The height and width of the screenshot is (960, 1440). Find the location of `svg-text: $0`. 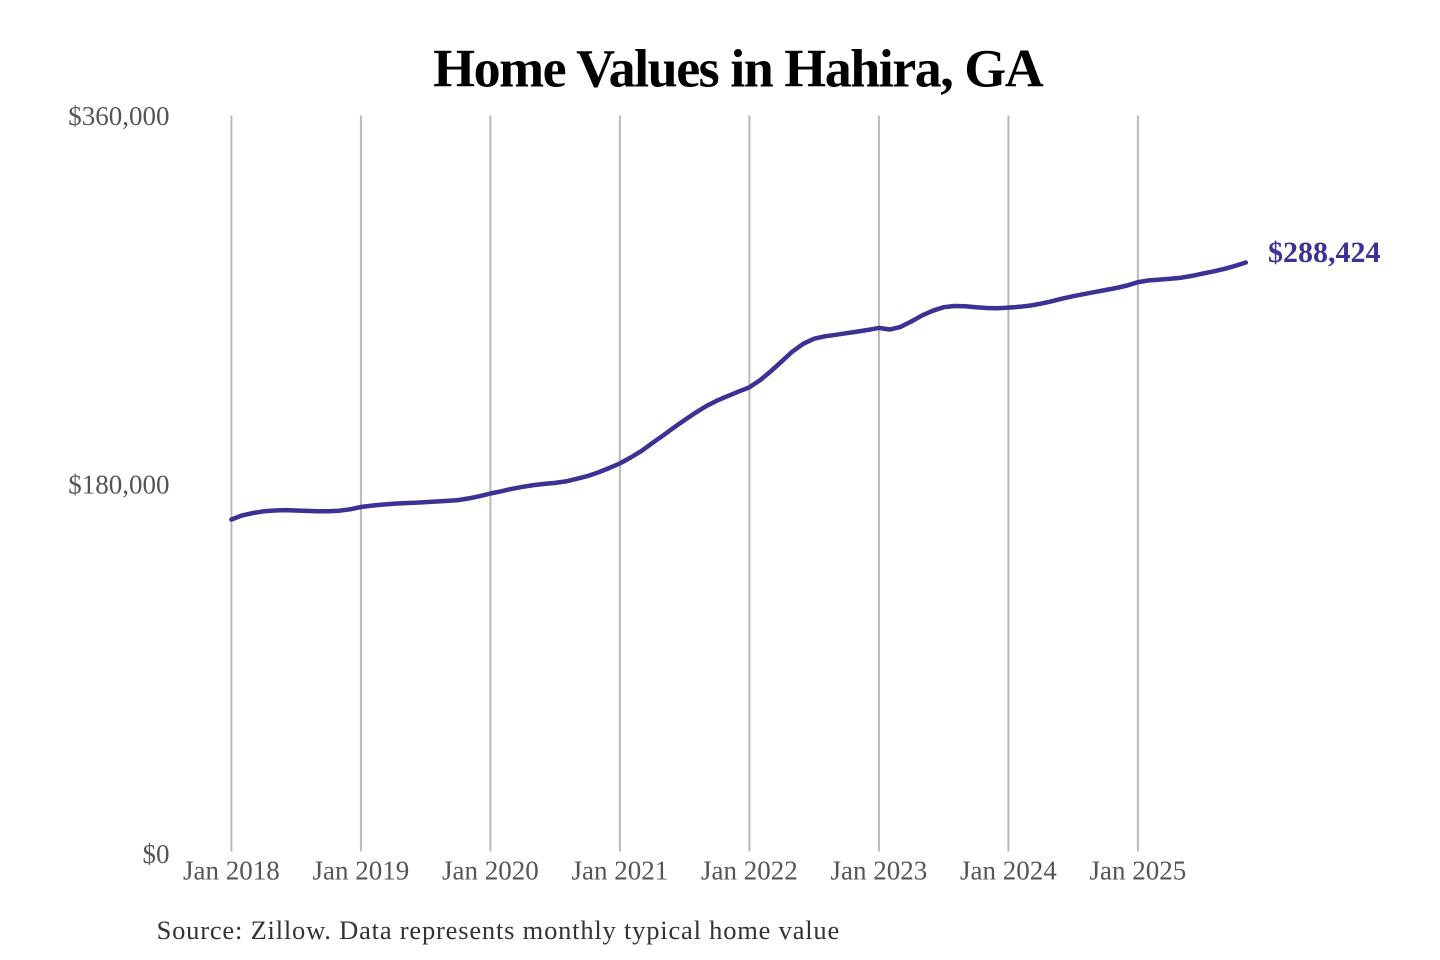

svg-text: $0 is located at coordinates (156, 854).